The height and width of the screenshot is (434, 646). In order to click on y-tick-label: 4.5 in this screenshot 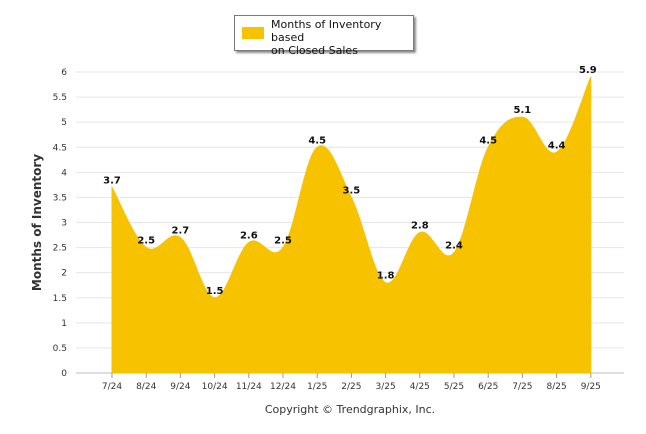, I will do `click(60, 148)`.